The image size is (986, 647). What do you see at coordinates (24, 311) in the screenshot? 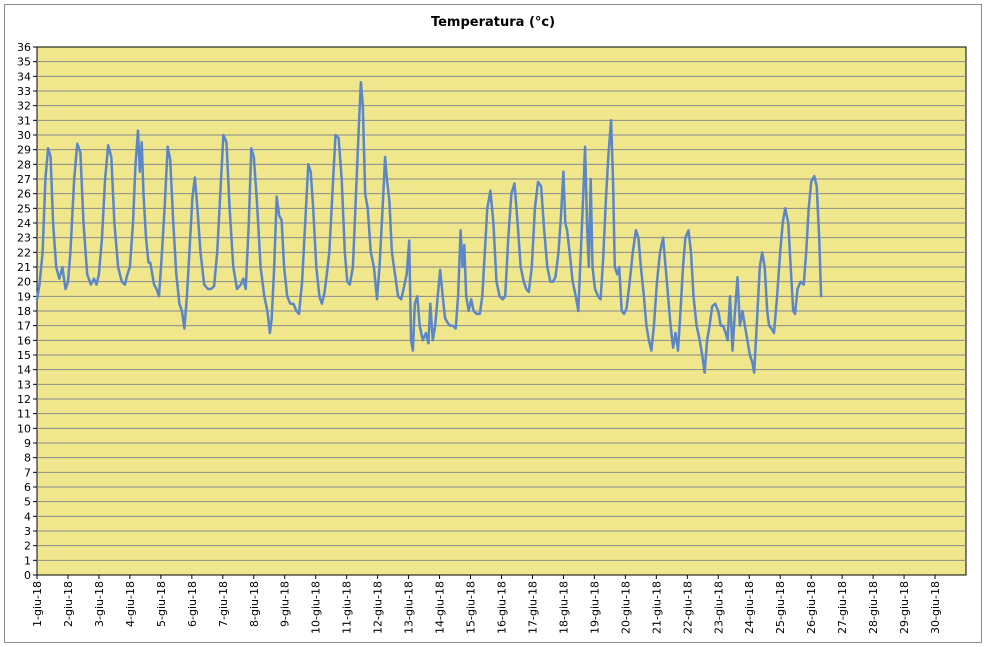
I see `y-tick-label-18: 18` at bounding box center [24, 311].